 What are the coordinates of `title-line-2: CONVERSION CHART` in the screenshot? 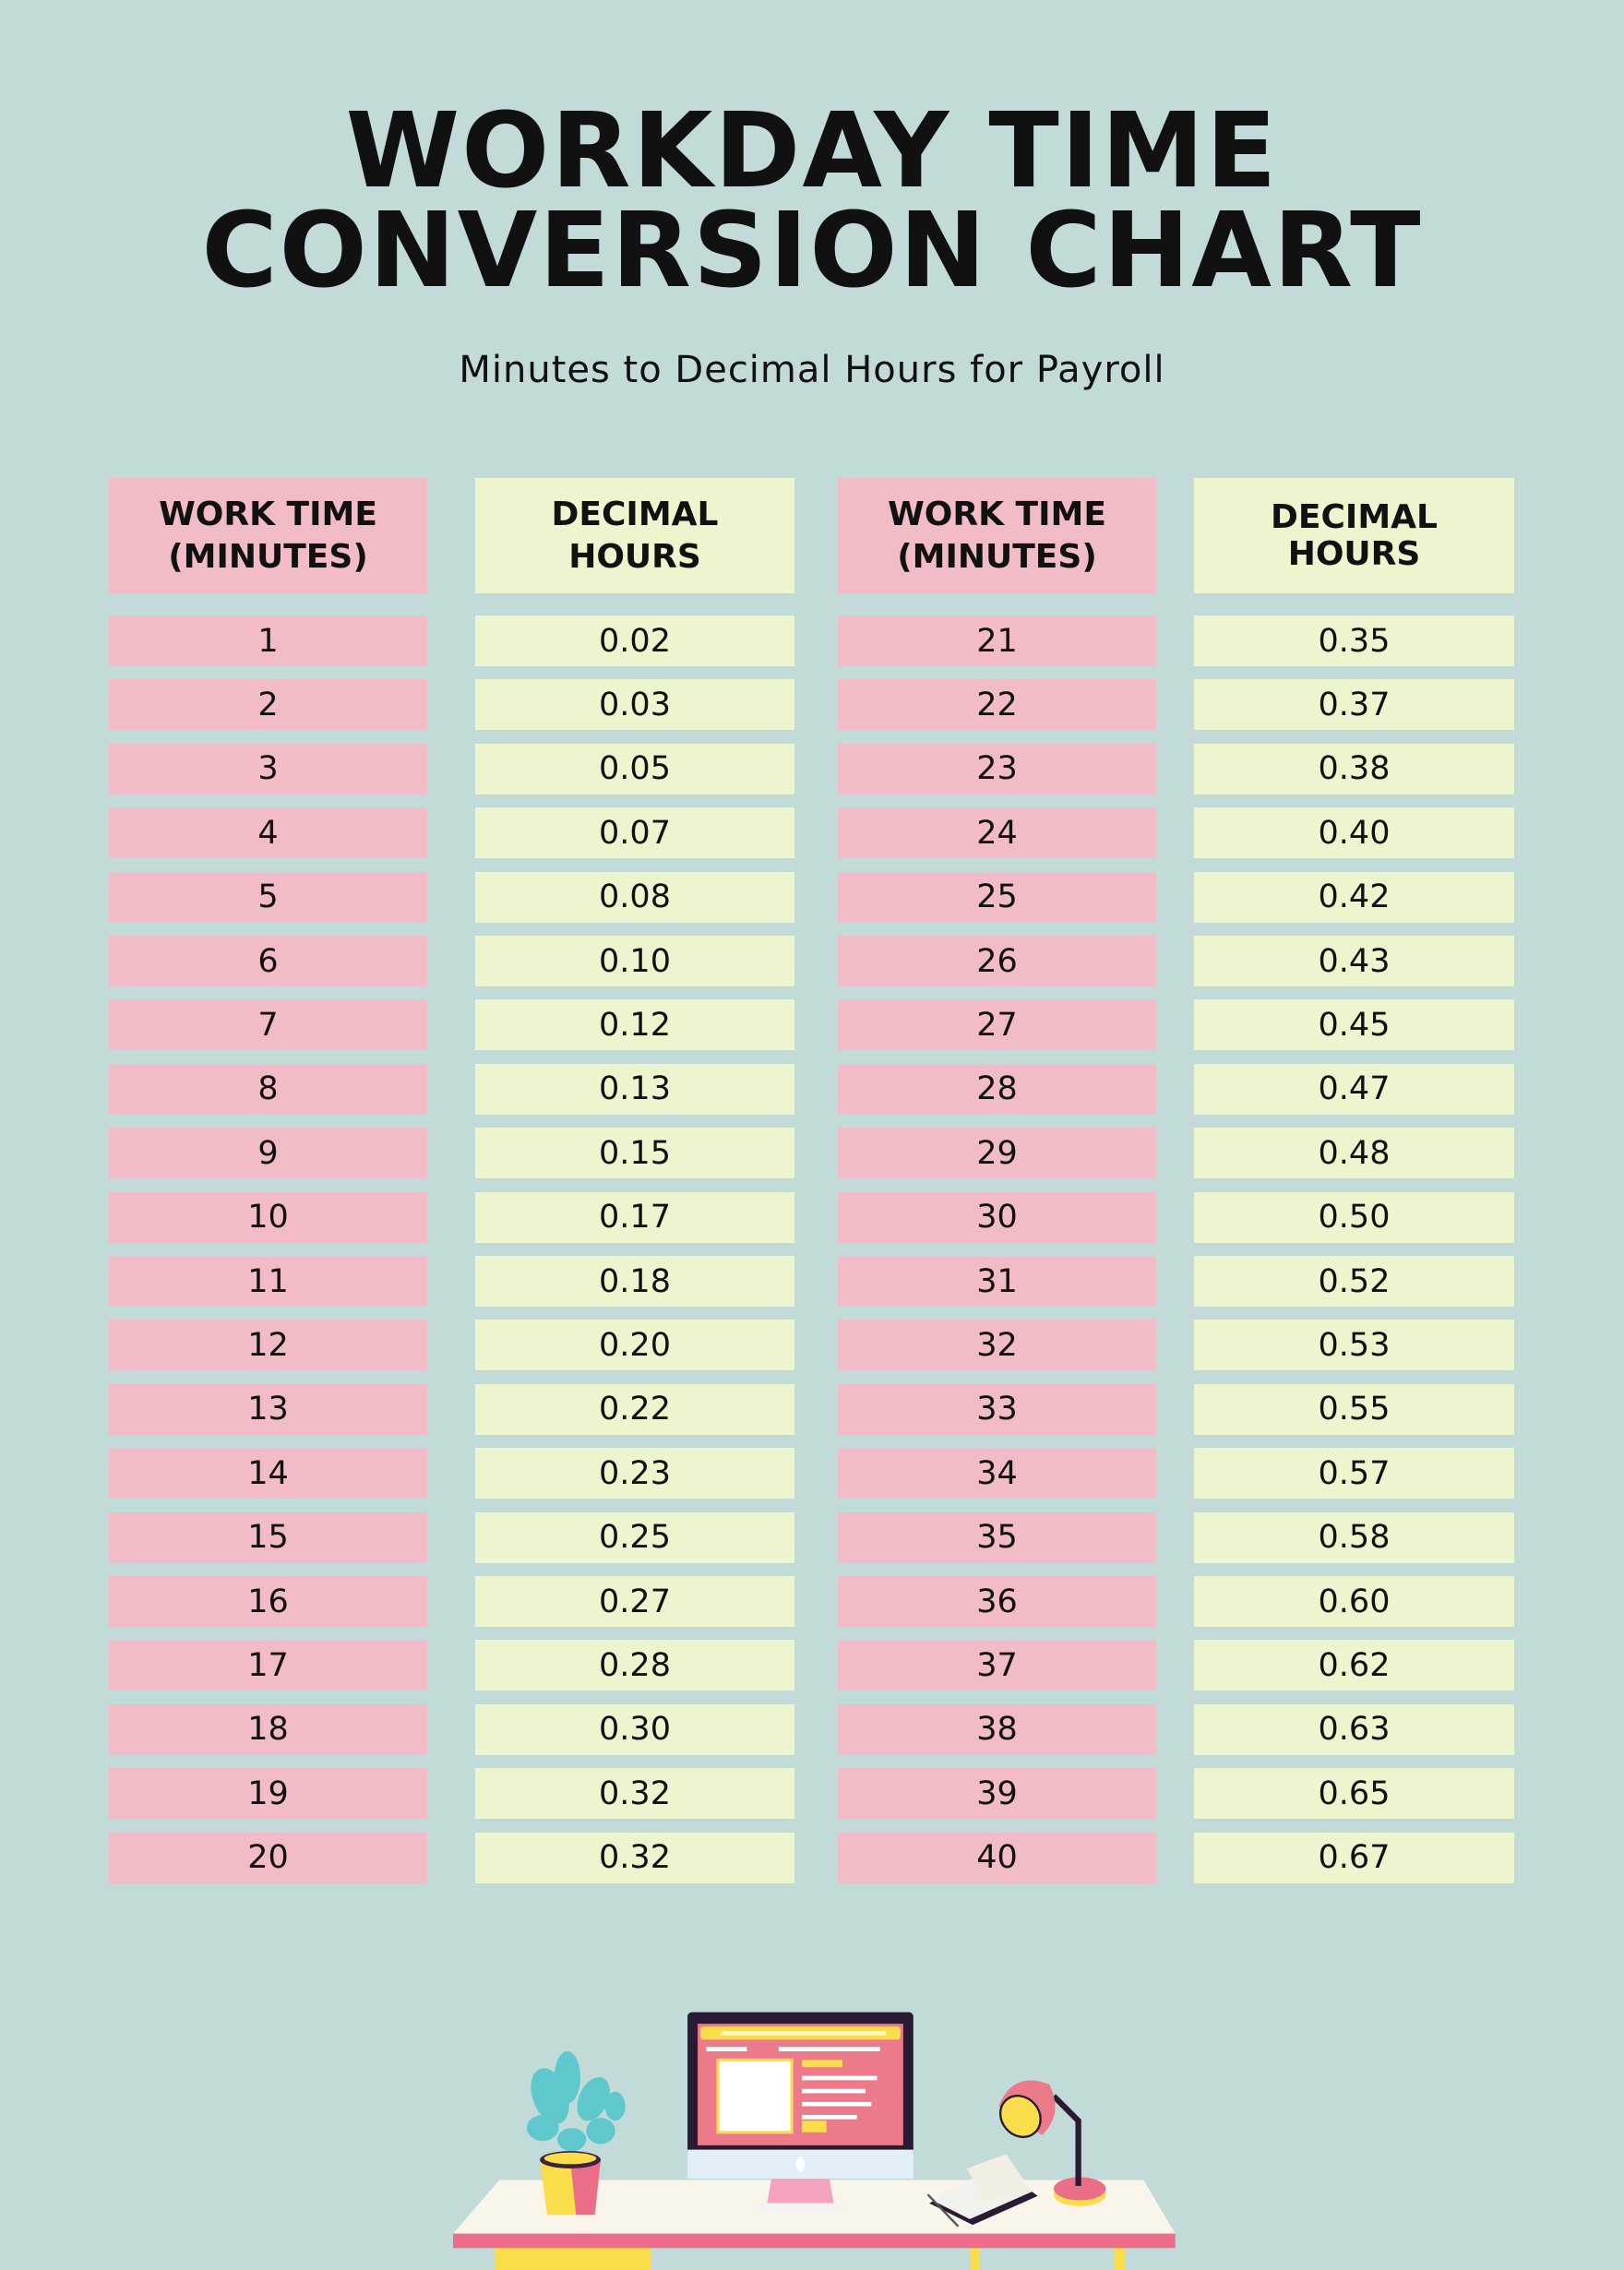 It's located at (812, 251).